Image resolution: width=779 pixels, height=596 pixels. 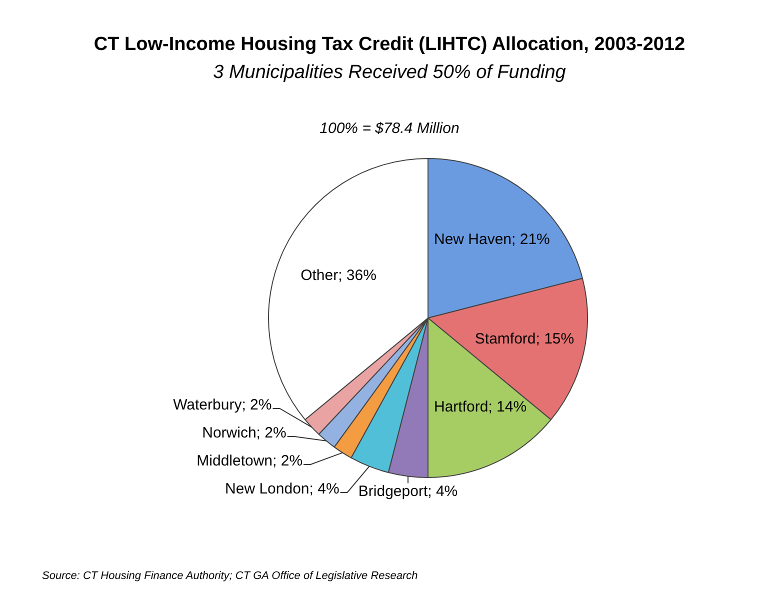 What do you see at coordinates (389, 128) in the screenshot?
I see `text: 100% = $78.4 Million` at bounding box center [389, 128].